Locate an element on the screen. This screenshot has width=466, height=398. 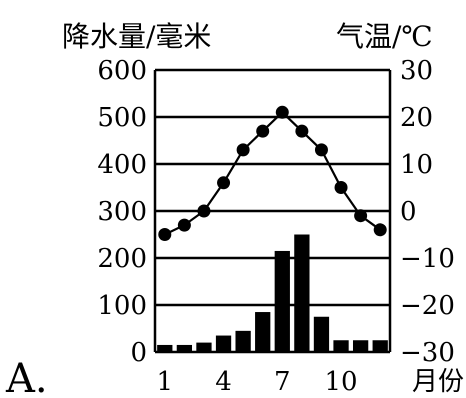
right-tick-label: −10 is located at coordinates (427, 259).